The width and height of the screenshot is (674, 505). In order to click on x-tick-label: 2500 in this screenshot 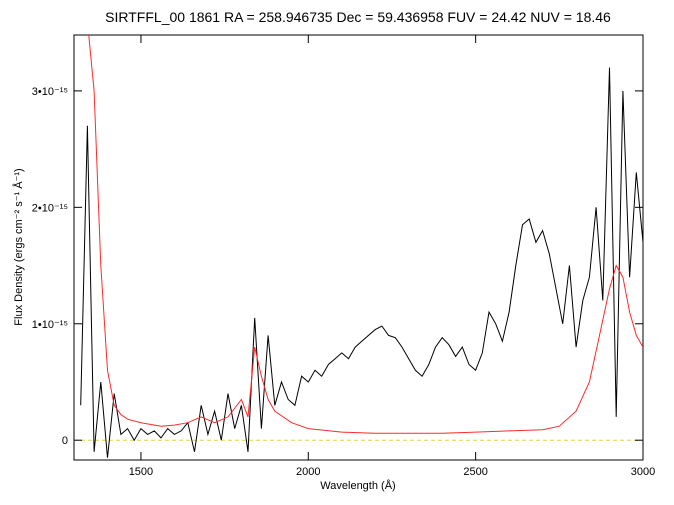, I will do `click(475, 472)`.